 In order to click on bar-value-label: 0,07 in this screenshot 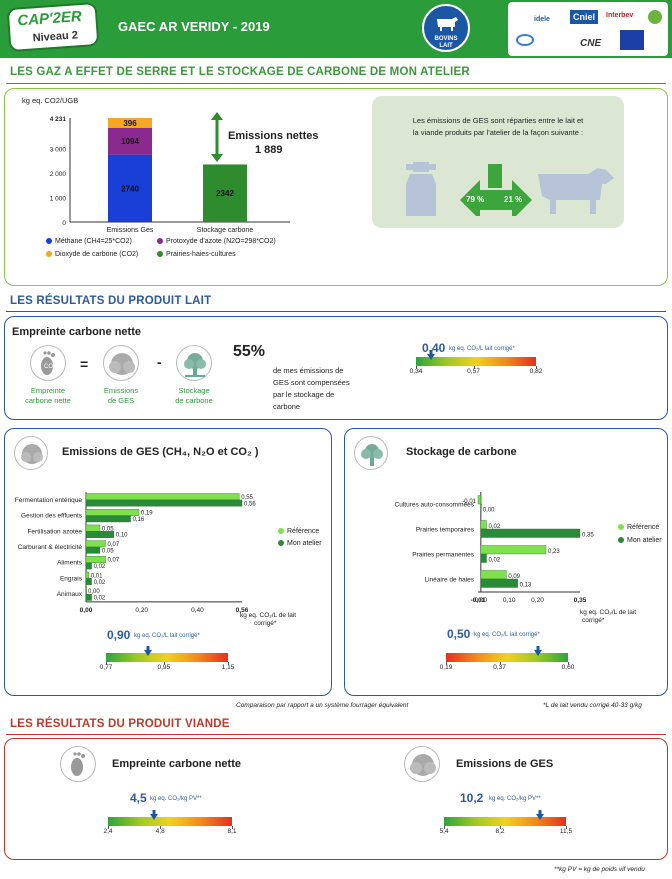, I will do `click(114, 561)`.